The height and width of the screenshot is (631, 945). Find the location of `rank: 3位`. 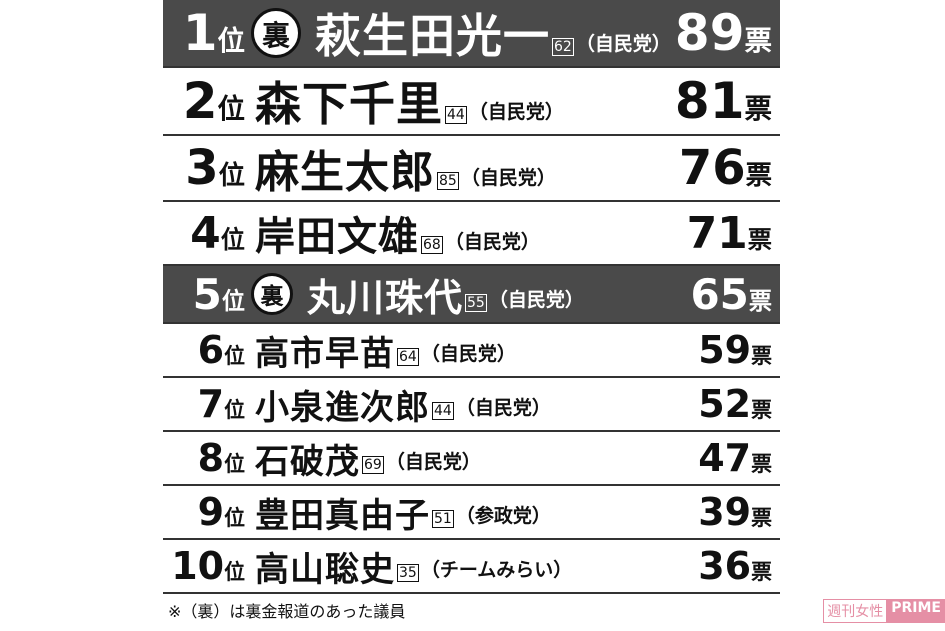

rank: 3位 is located at coordinates (204, 168).